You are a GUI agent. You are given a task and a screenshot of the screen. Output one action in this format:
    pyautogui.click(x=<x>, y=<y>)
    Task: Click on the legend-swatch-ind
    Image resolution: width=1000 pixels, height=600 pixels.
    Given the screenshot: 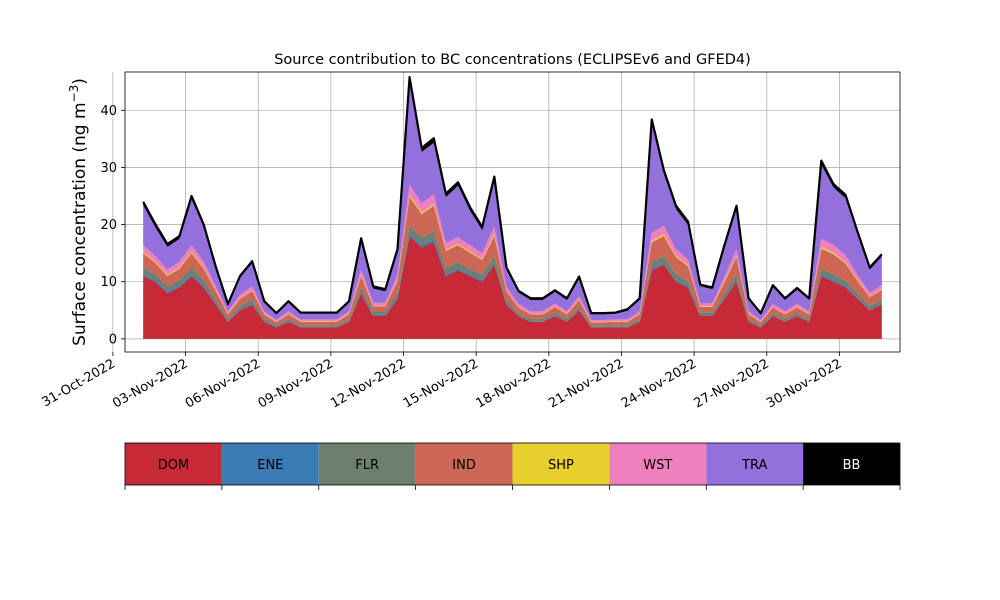 What is the action you would take?
    pyautogui.click(x=464, y=464)
    